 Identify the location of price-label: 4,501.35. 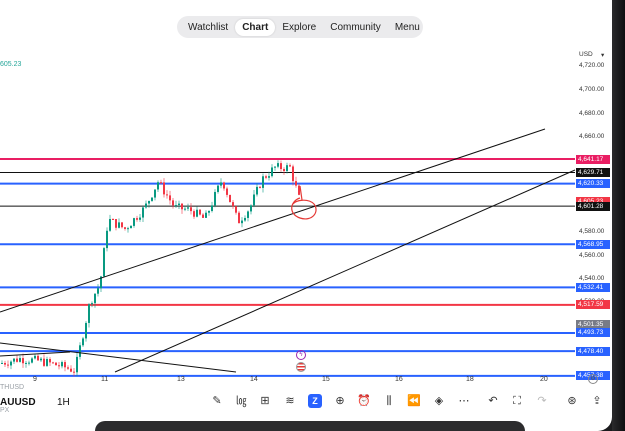
(593, 324).